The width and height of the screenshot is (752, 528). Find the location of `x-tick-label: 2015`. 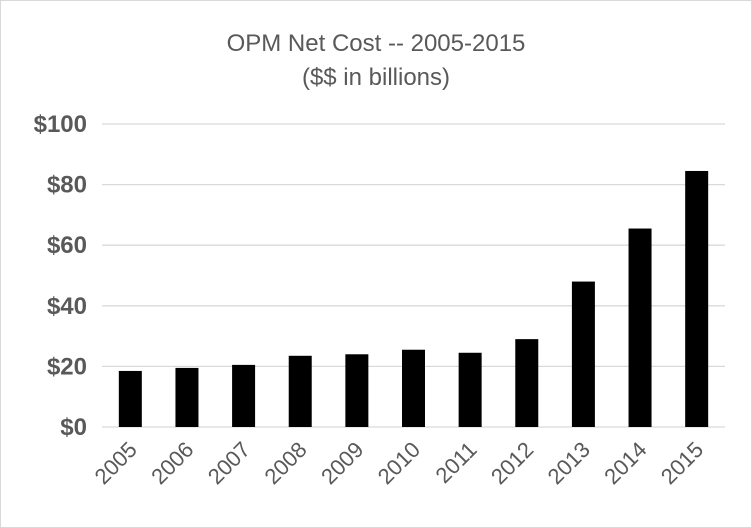

x-tick-label: 2015 is located at coordinates (682, 463).